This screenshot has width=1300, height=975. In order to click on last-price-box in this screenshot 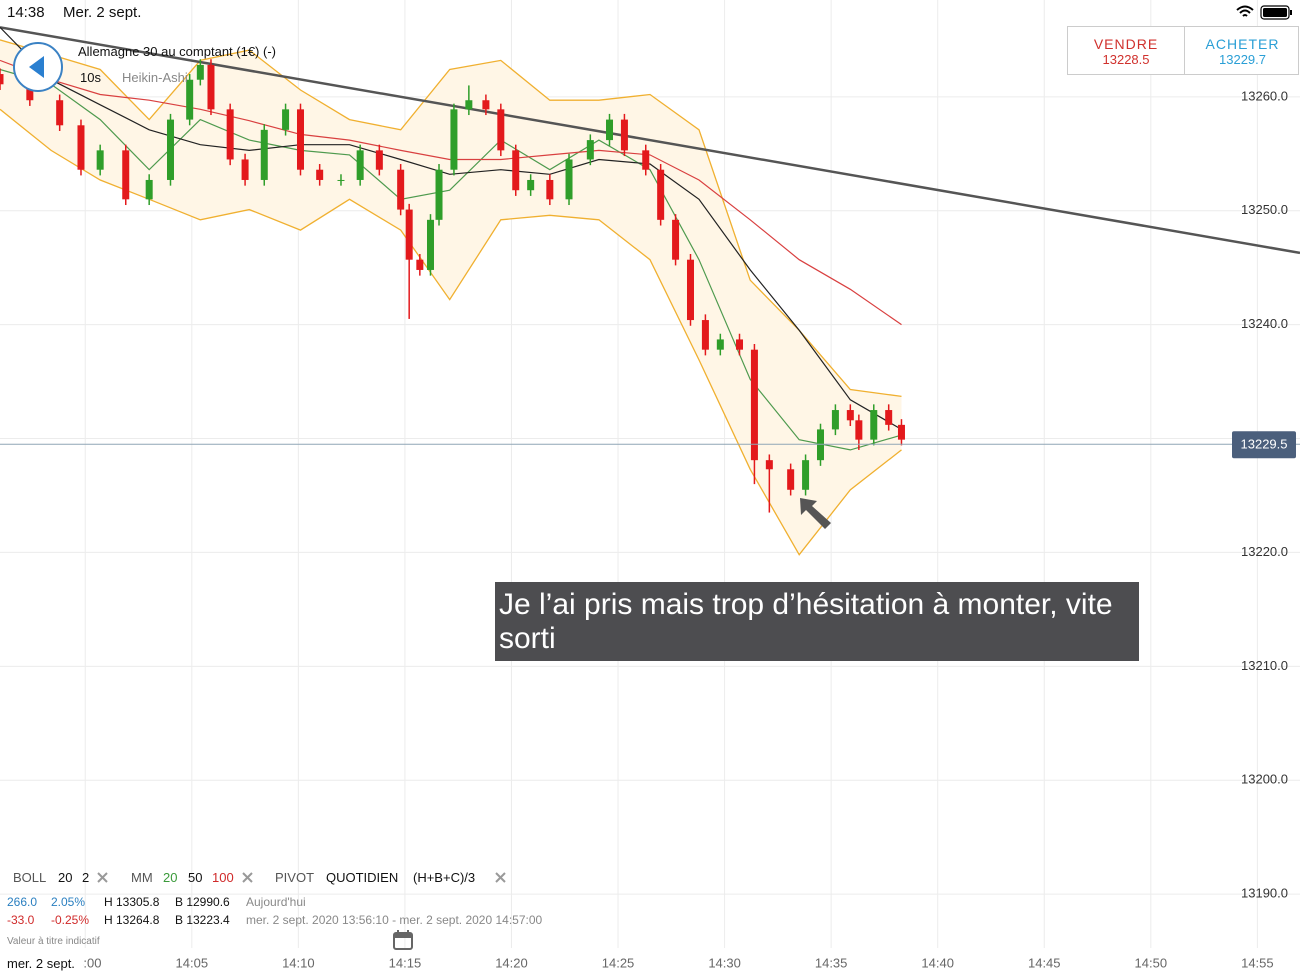, I will do `click(1264, 445)`.